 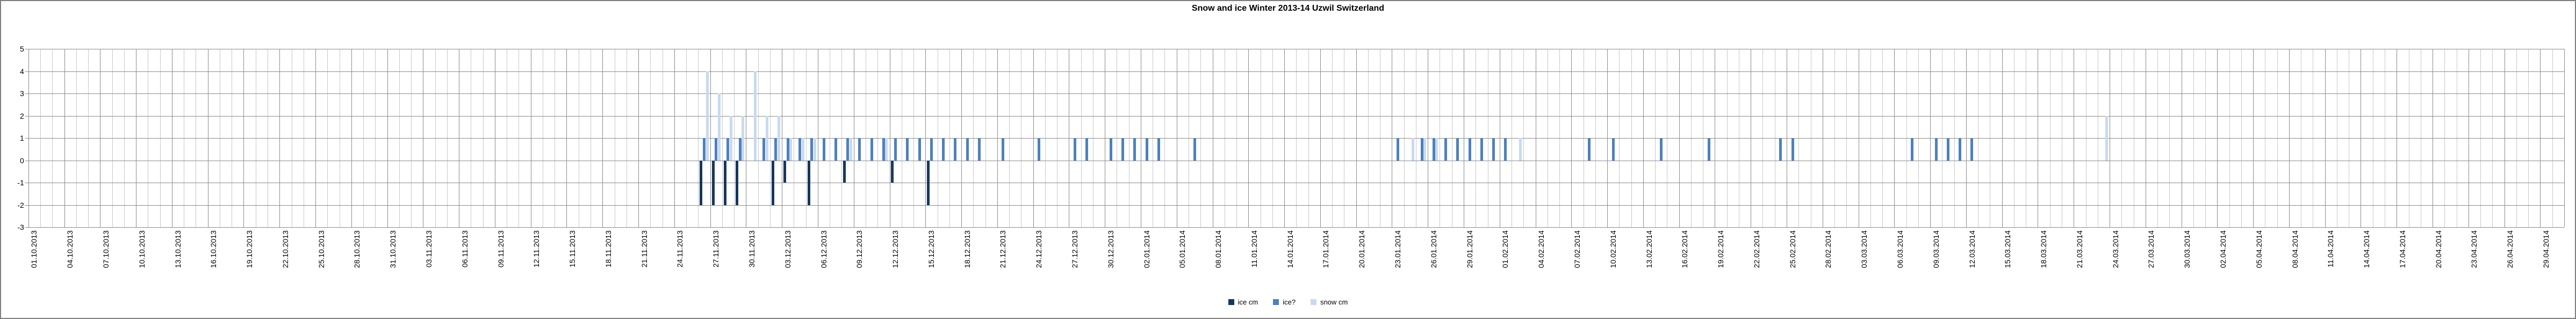 What do you see at coordinates (2330, 249) in the screenshot?
I see `x-axis-label: 11.04.2014` at bounding box center [2330, 249].